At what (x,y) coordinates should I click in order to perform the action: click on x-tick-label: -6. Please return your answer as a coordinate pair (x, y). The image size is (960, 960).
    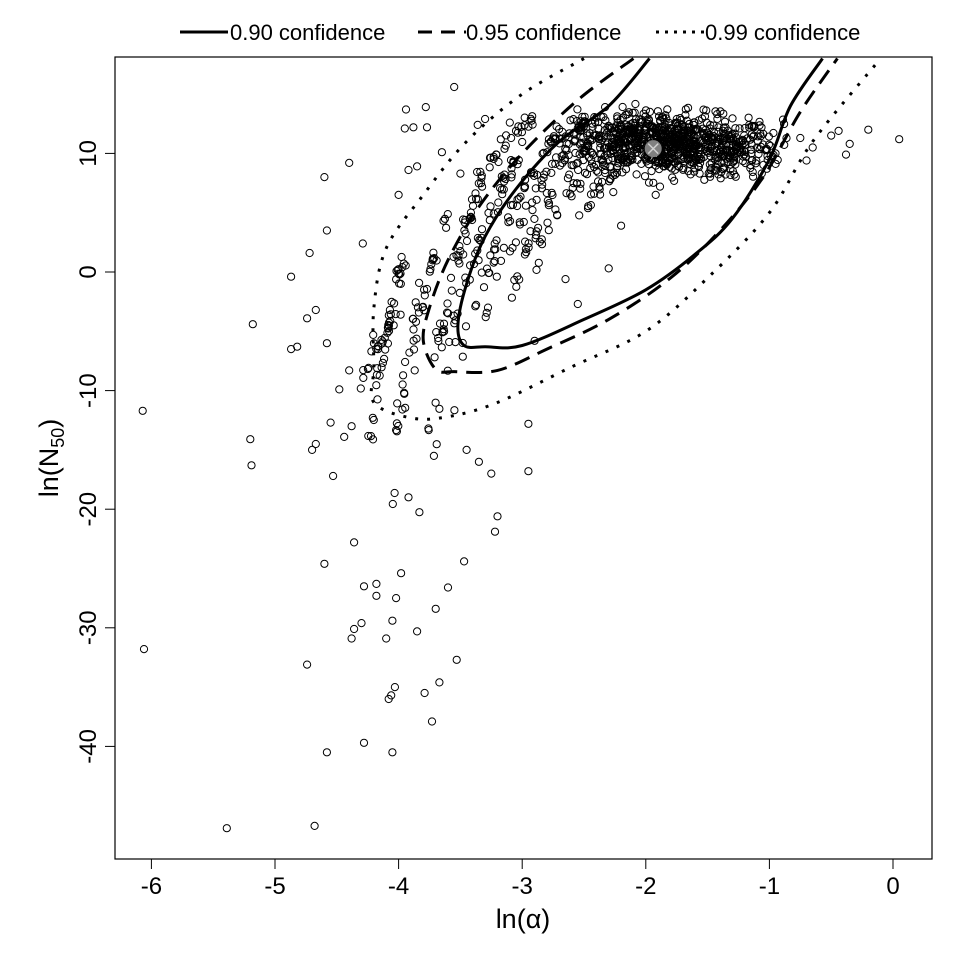
    Looking at the image, I should click on (151, 886).